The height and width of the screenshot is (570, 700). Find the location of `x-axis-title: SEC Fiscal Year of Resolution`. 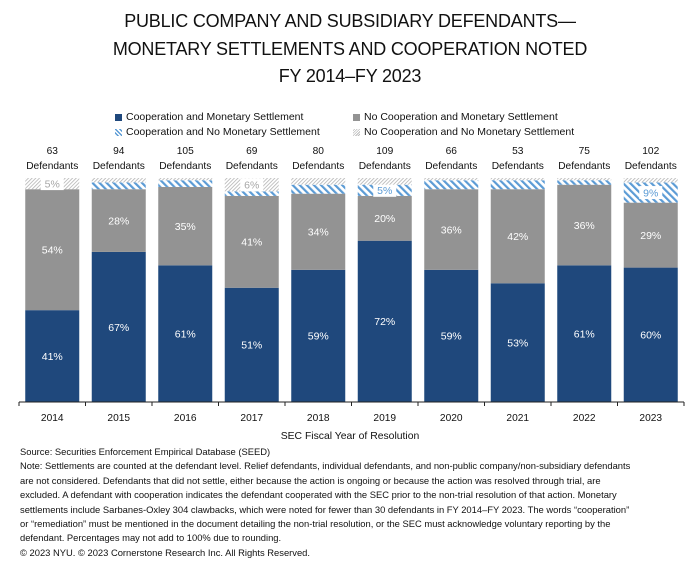

x-axis-title: SEC Fiscal Year of Resolution is located at coordinates (350, 436).